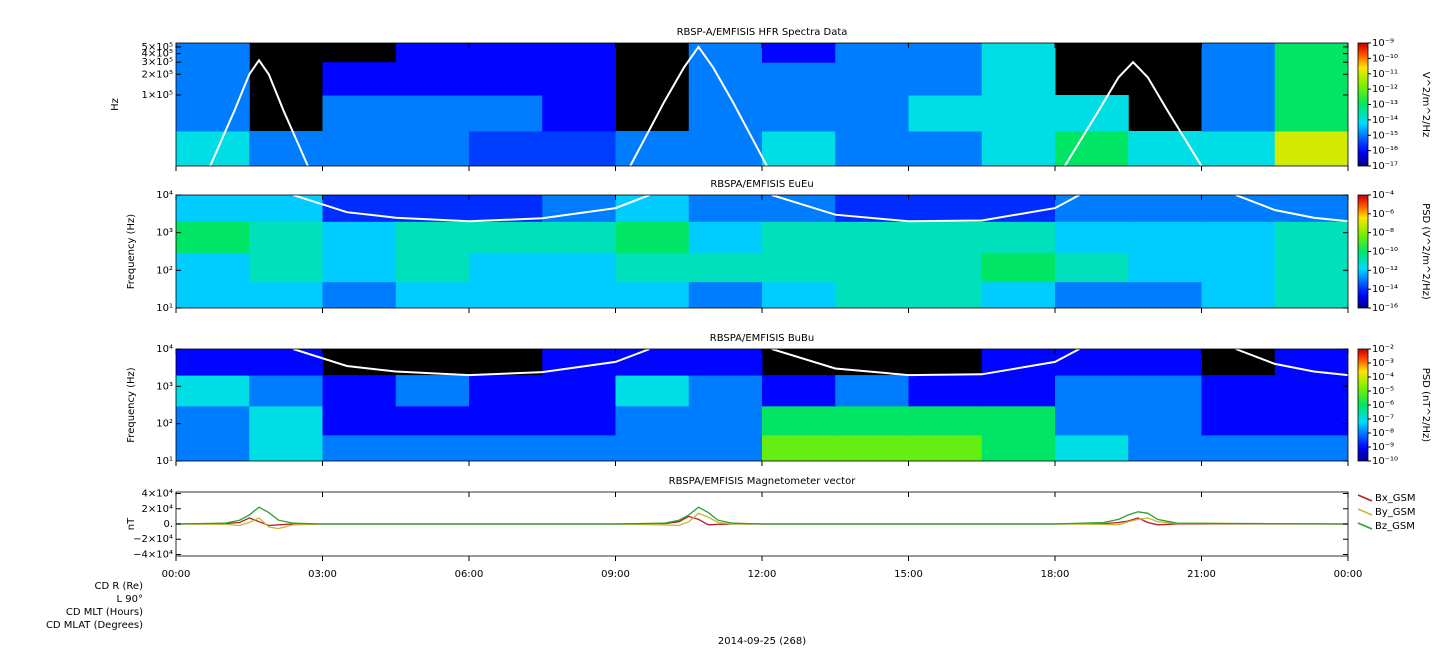  I want to click on panel-title: RBSPA/EMFISIS BuBu, so click(762, 338).